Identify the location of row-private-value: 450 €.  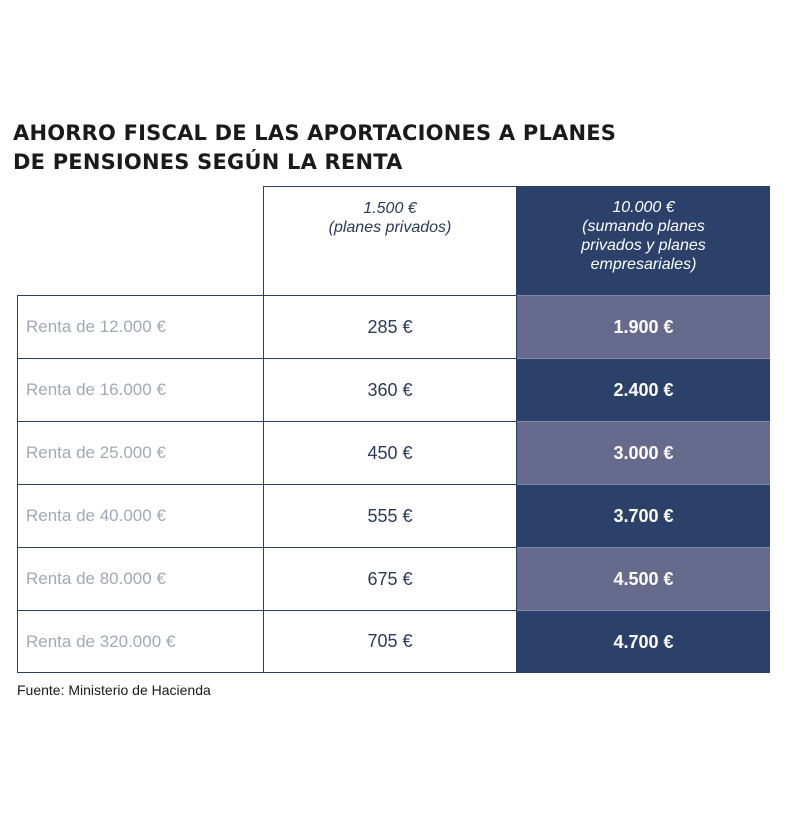
(390, 452).